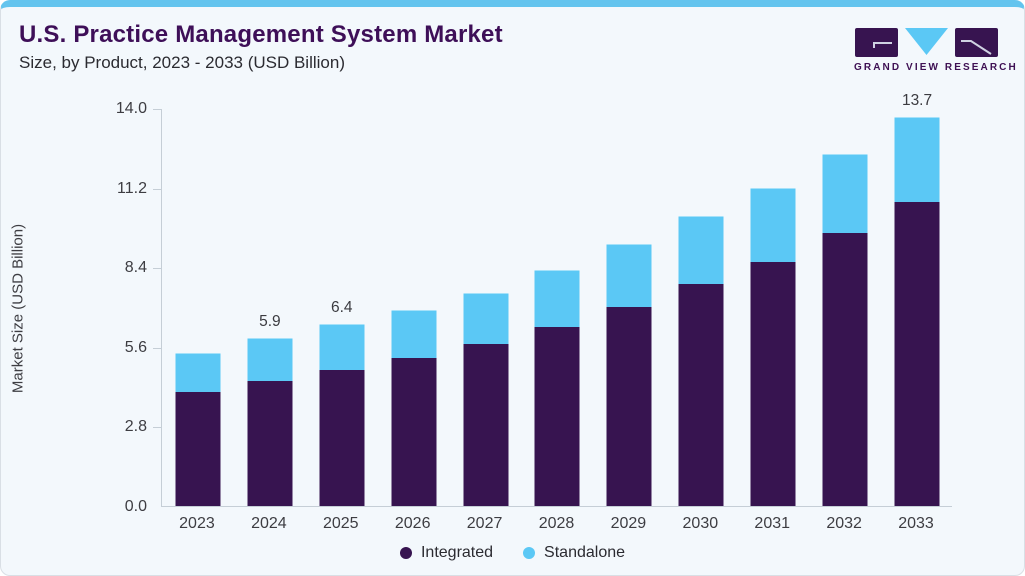 The height and width of the screenshot is (576, 1025). I want to click on bar-slot-2027, so click(486, 307).